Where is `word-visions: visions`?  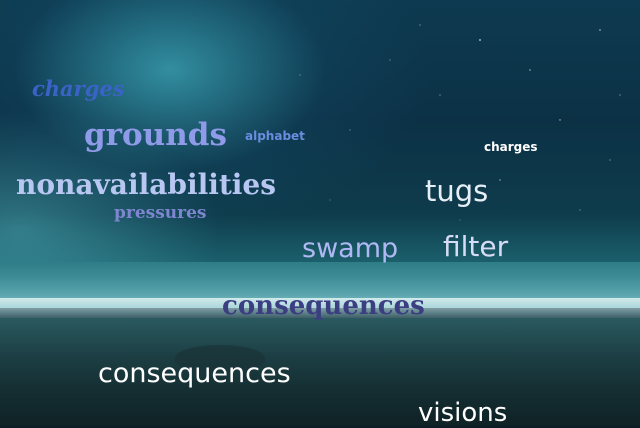
word-visions: visions is located at coordinates (463, 413).